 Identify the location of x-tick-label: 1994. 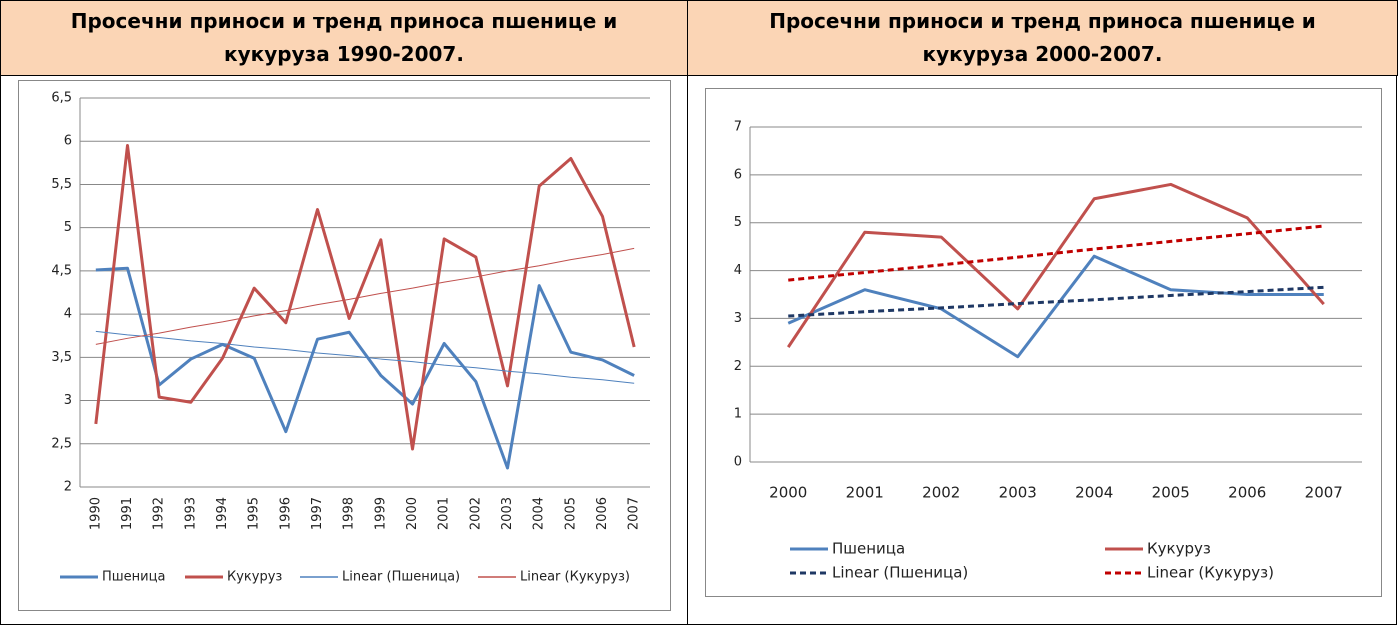
(222, 513).